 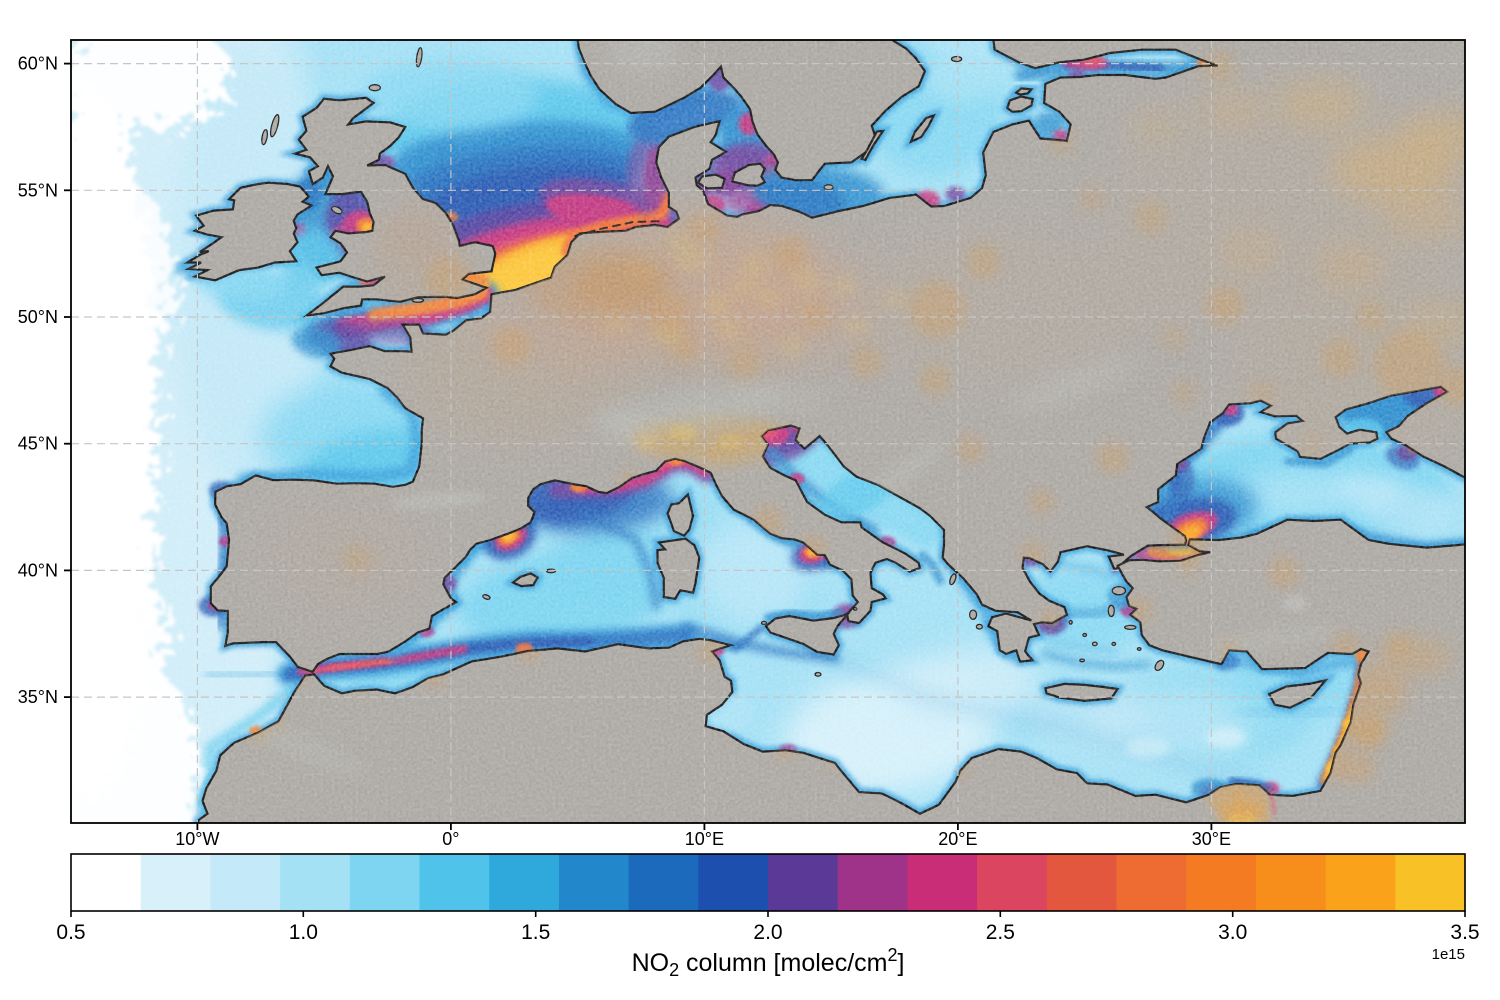 I want to click on svg-text: 3.5, so click(x=1464, y=932).